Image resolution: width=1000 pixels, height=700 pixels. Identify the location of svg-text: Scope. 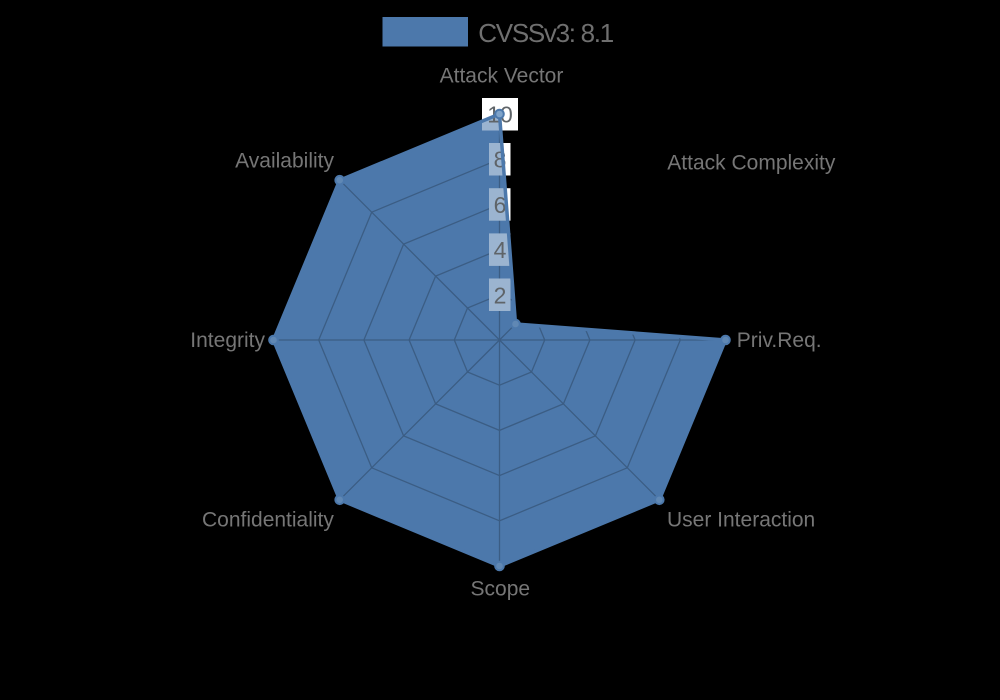
(501, 589).